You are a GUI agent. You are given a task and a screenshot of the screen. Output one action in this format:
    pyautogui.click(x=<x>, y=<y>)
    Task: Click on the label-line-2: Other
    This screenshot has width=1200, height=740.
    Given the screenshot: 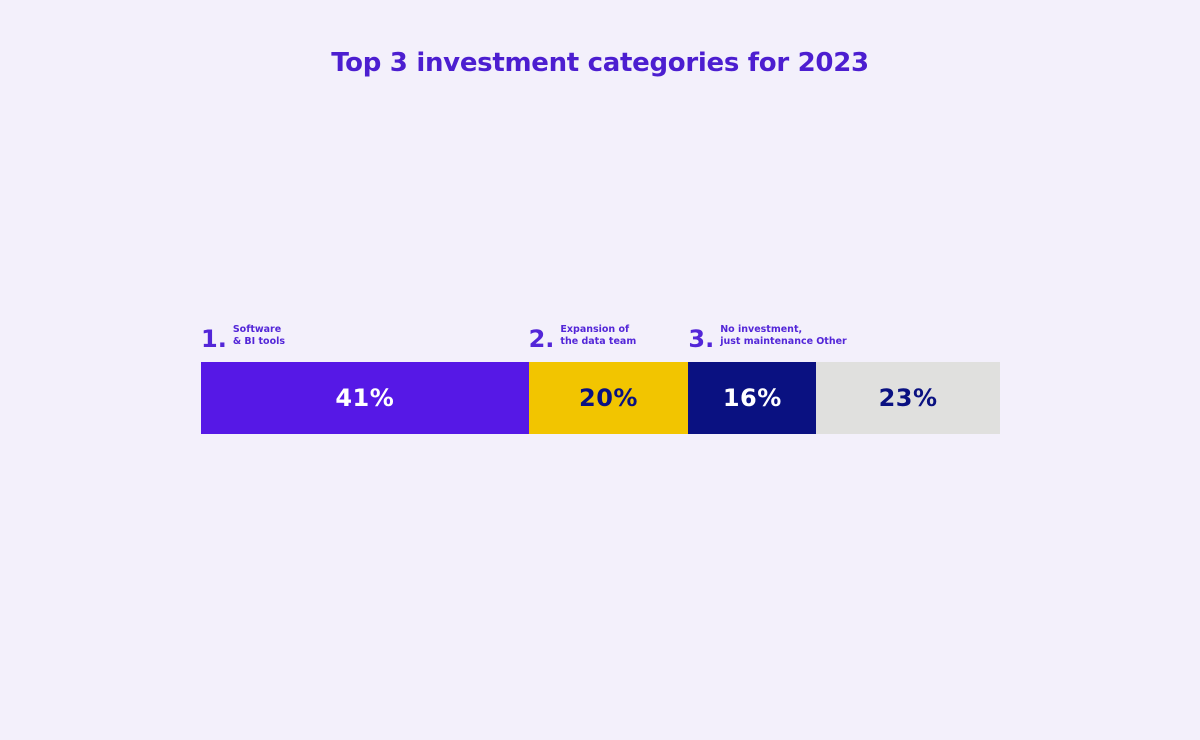 What is the action you would take?
    pyautogui.click(x=831, y=341)
    